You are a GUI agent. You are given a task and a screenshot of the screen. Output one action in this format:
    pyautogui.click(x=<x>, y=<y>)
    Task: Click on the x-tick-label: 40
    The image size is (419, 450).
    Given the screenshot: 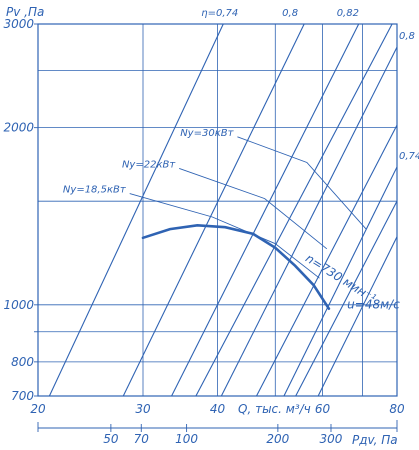 What is the action you would take?
    pyautogui.click(x=218, y=409)
    